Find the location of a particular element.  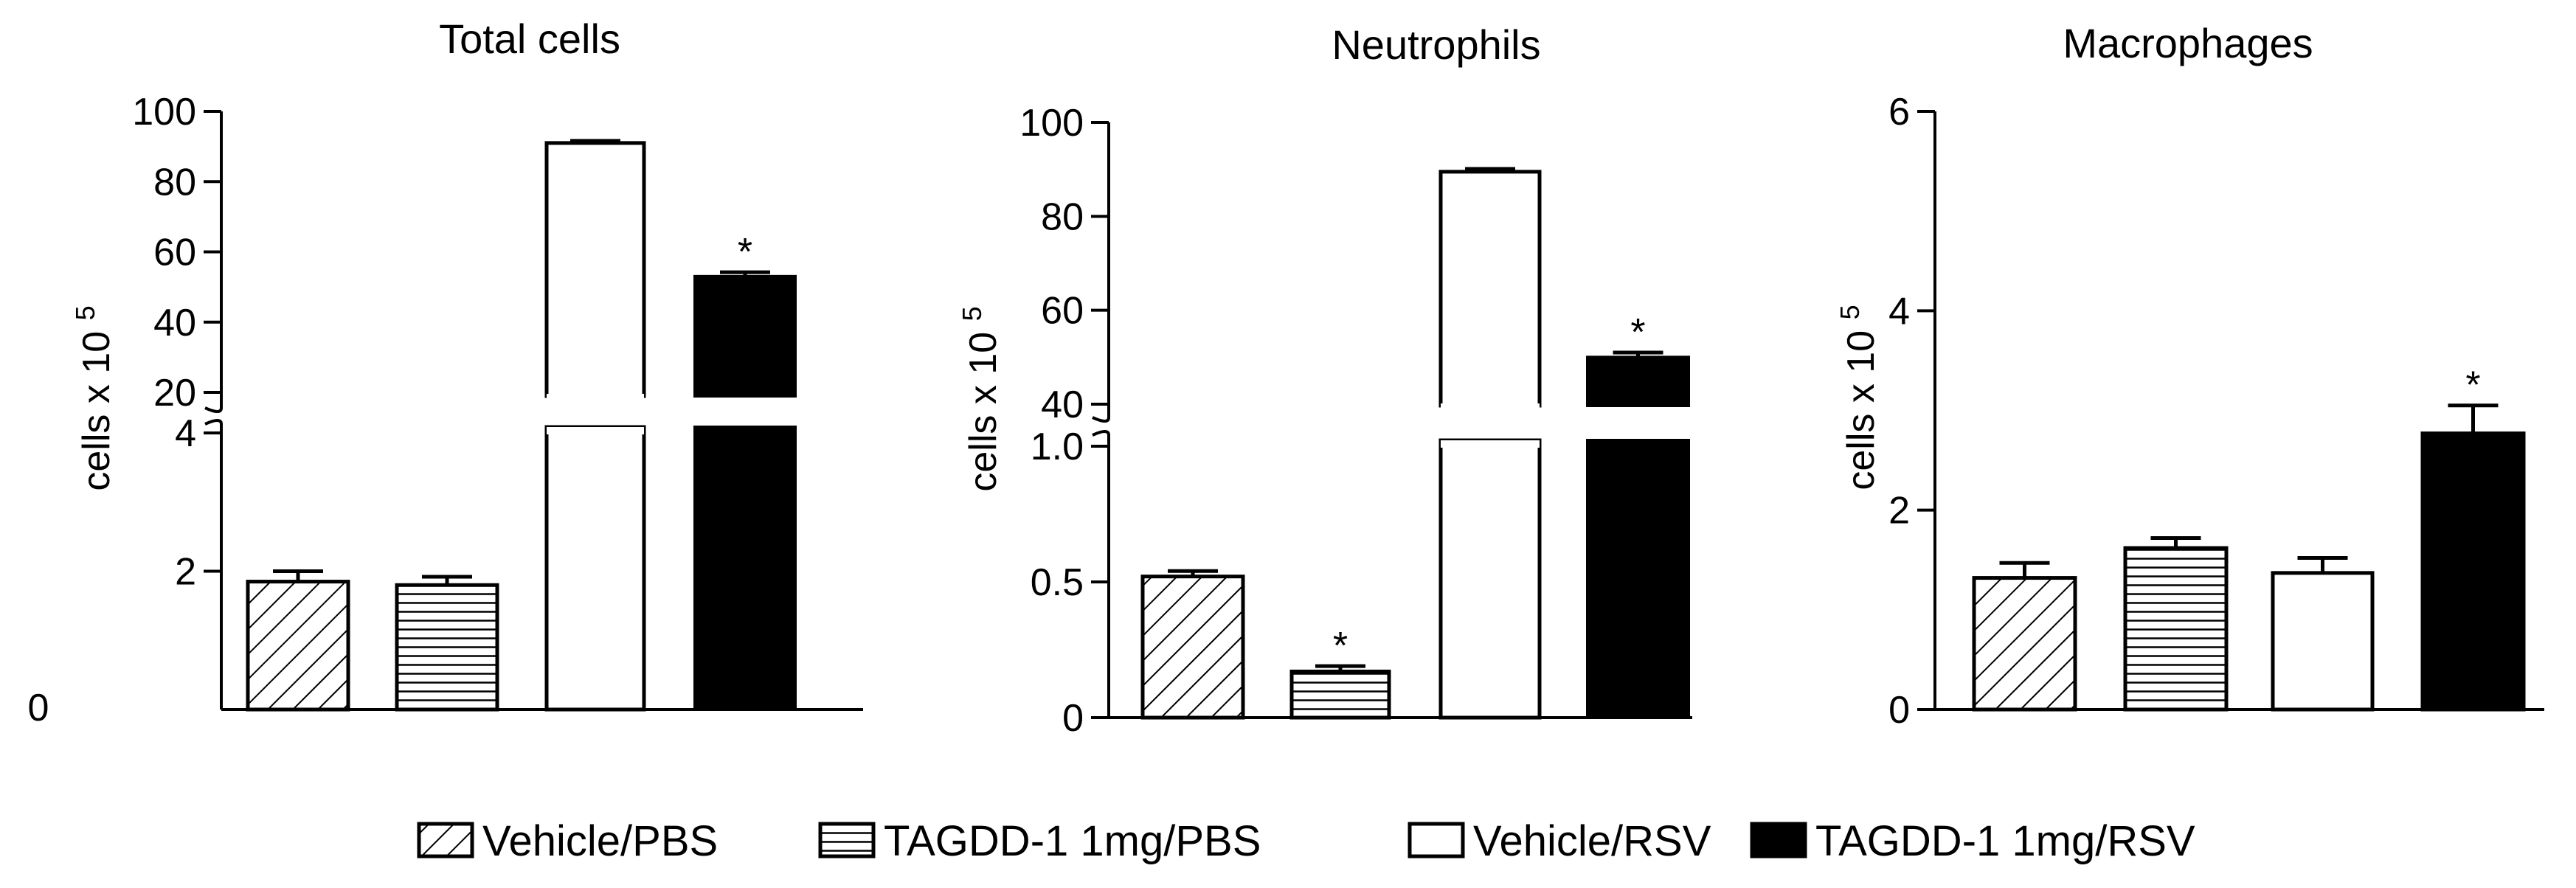

y-tick-label: 6 is located at coordinates (1899, 112).